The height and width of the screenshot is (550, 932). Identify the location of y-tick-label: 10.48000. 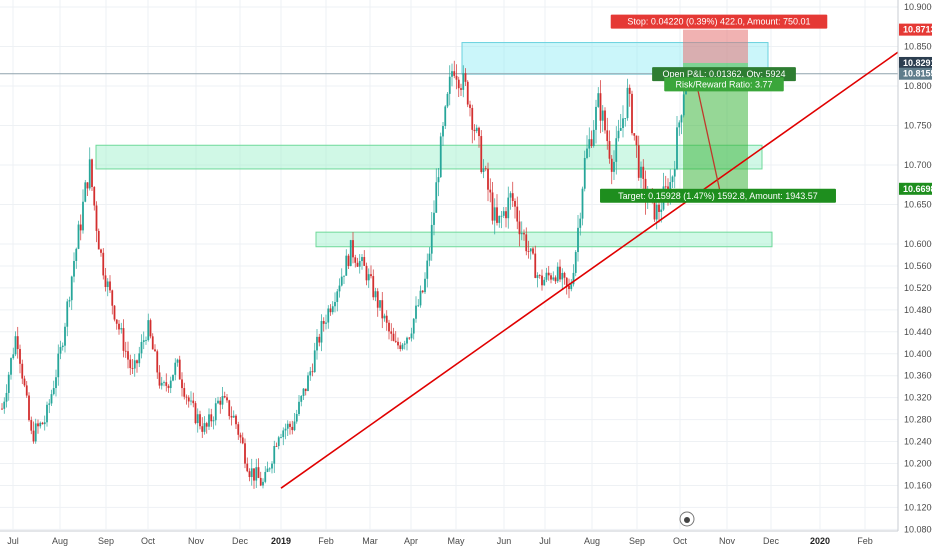
(918, 310).